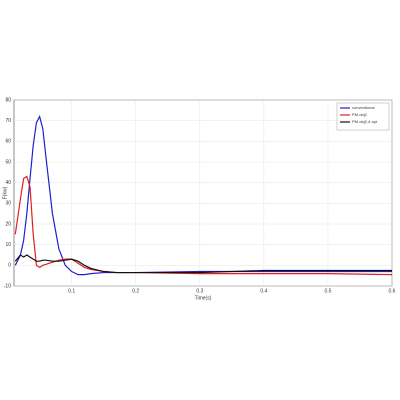 Image resolution: width=400 pixels, height=400 pixels. What do you see at coordinates (360, 114) in the screenshot?
I see `legend-label: PM-obj2` at bounding box center [360, 114].